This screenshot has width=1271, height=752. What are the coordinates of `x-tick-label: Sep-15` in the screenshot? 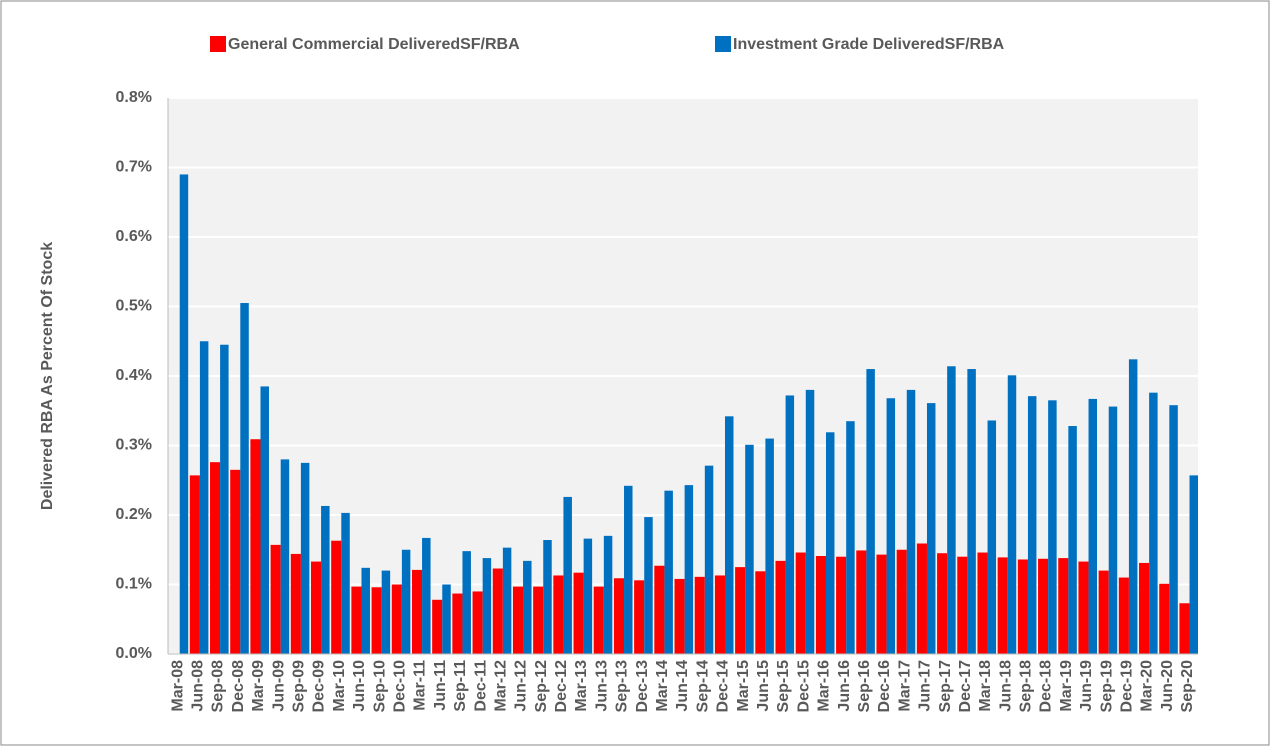 It's located at (783, 686).